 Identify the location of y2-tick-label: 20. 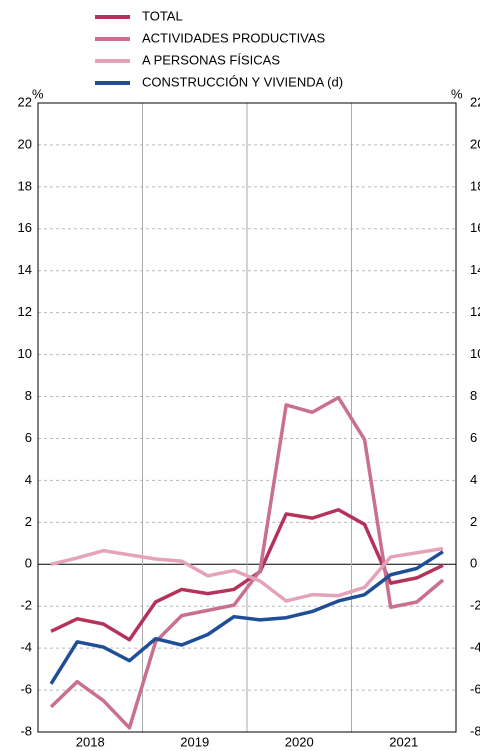
(475, 143).